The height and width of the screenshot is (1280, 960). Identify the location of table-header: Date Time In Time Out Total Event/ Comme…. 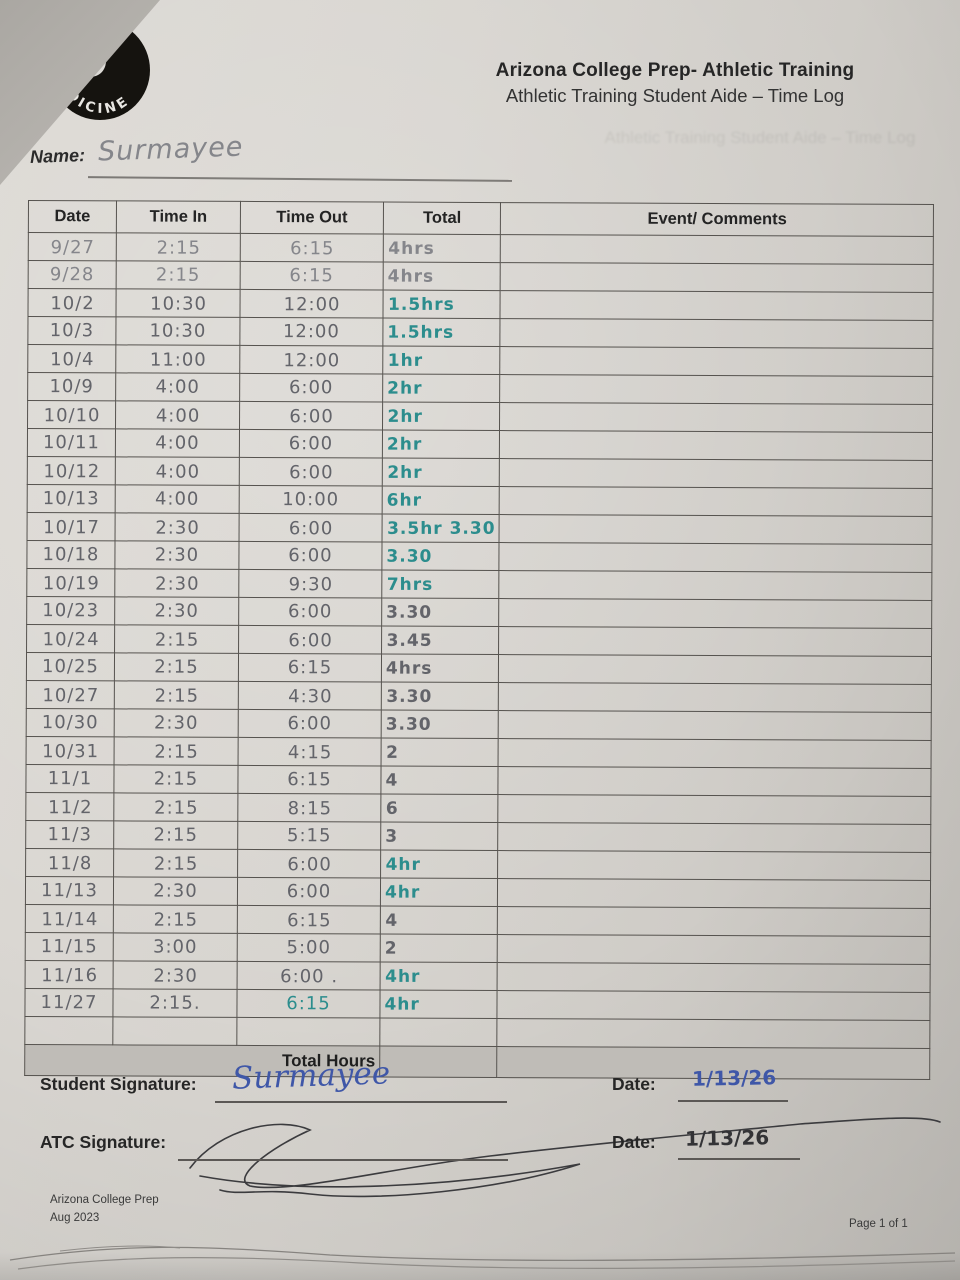
(481, 218).